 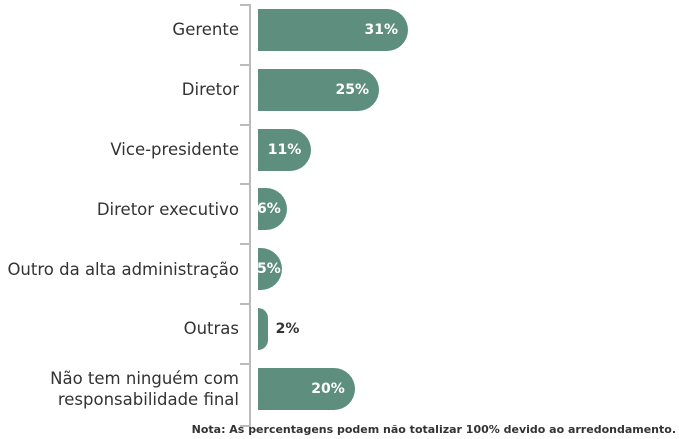 I want to click on value-label: 6%, so click(x=269, y=209).